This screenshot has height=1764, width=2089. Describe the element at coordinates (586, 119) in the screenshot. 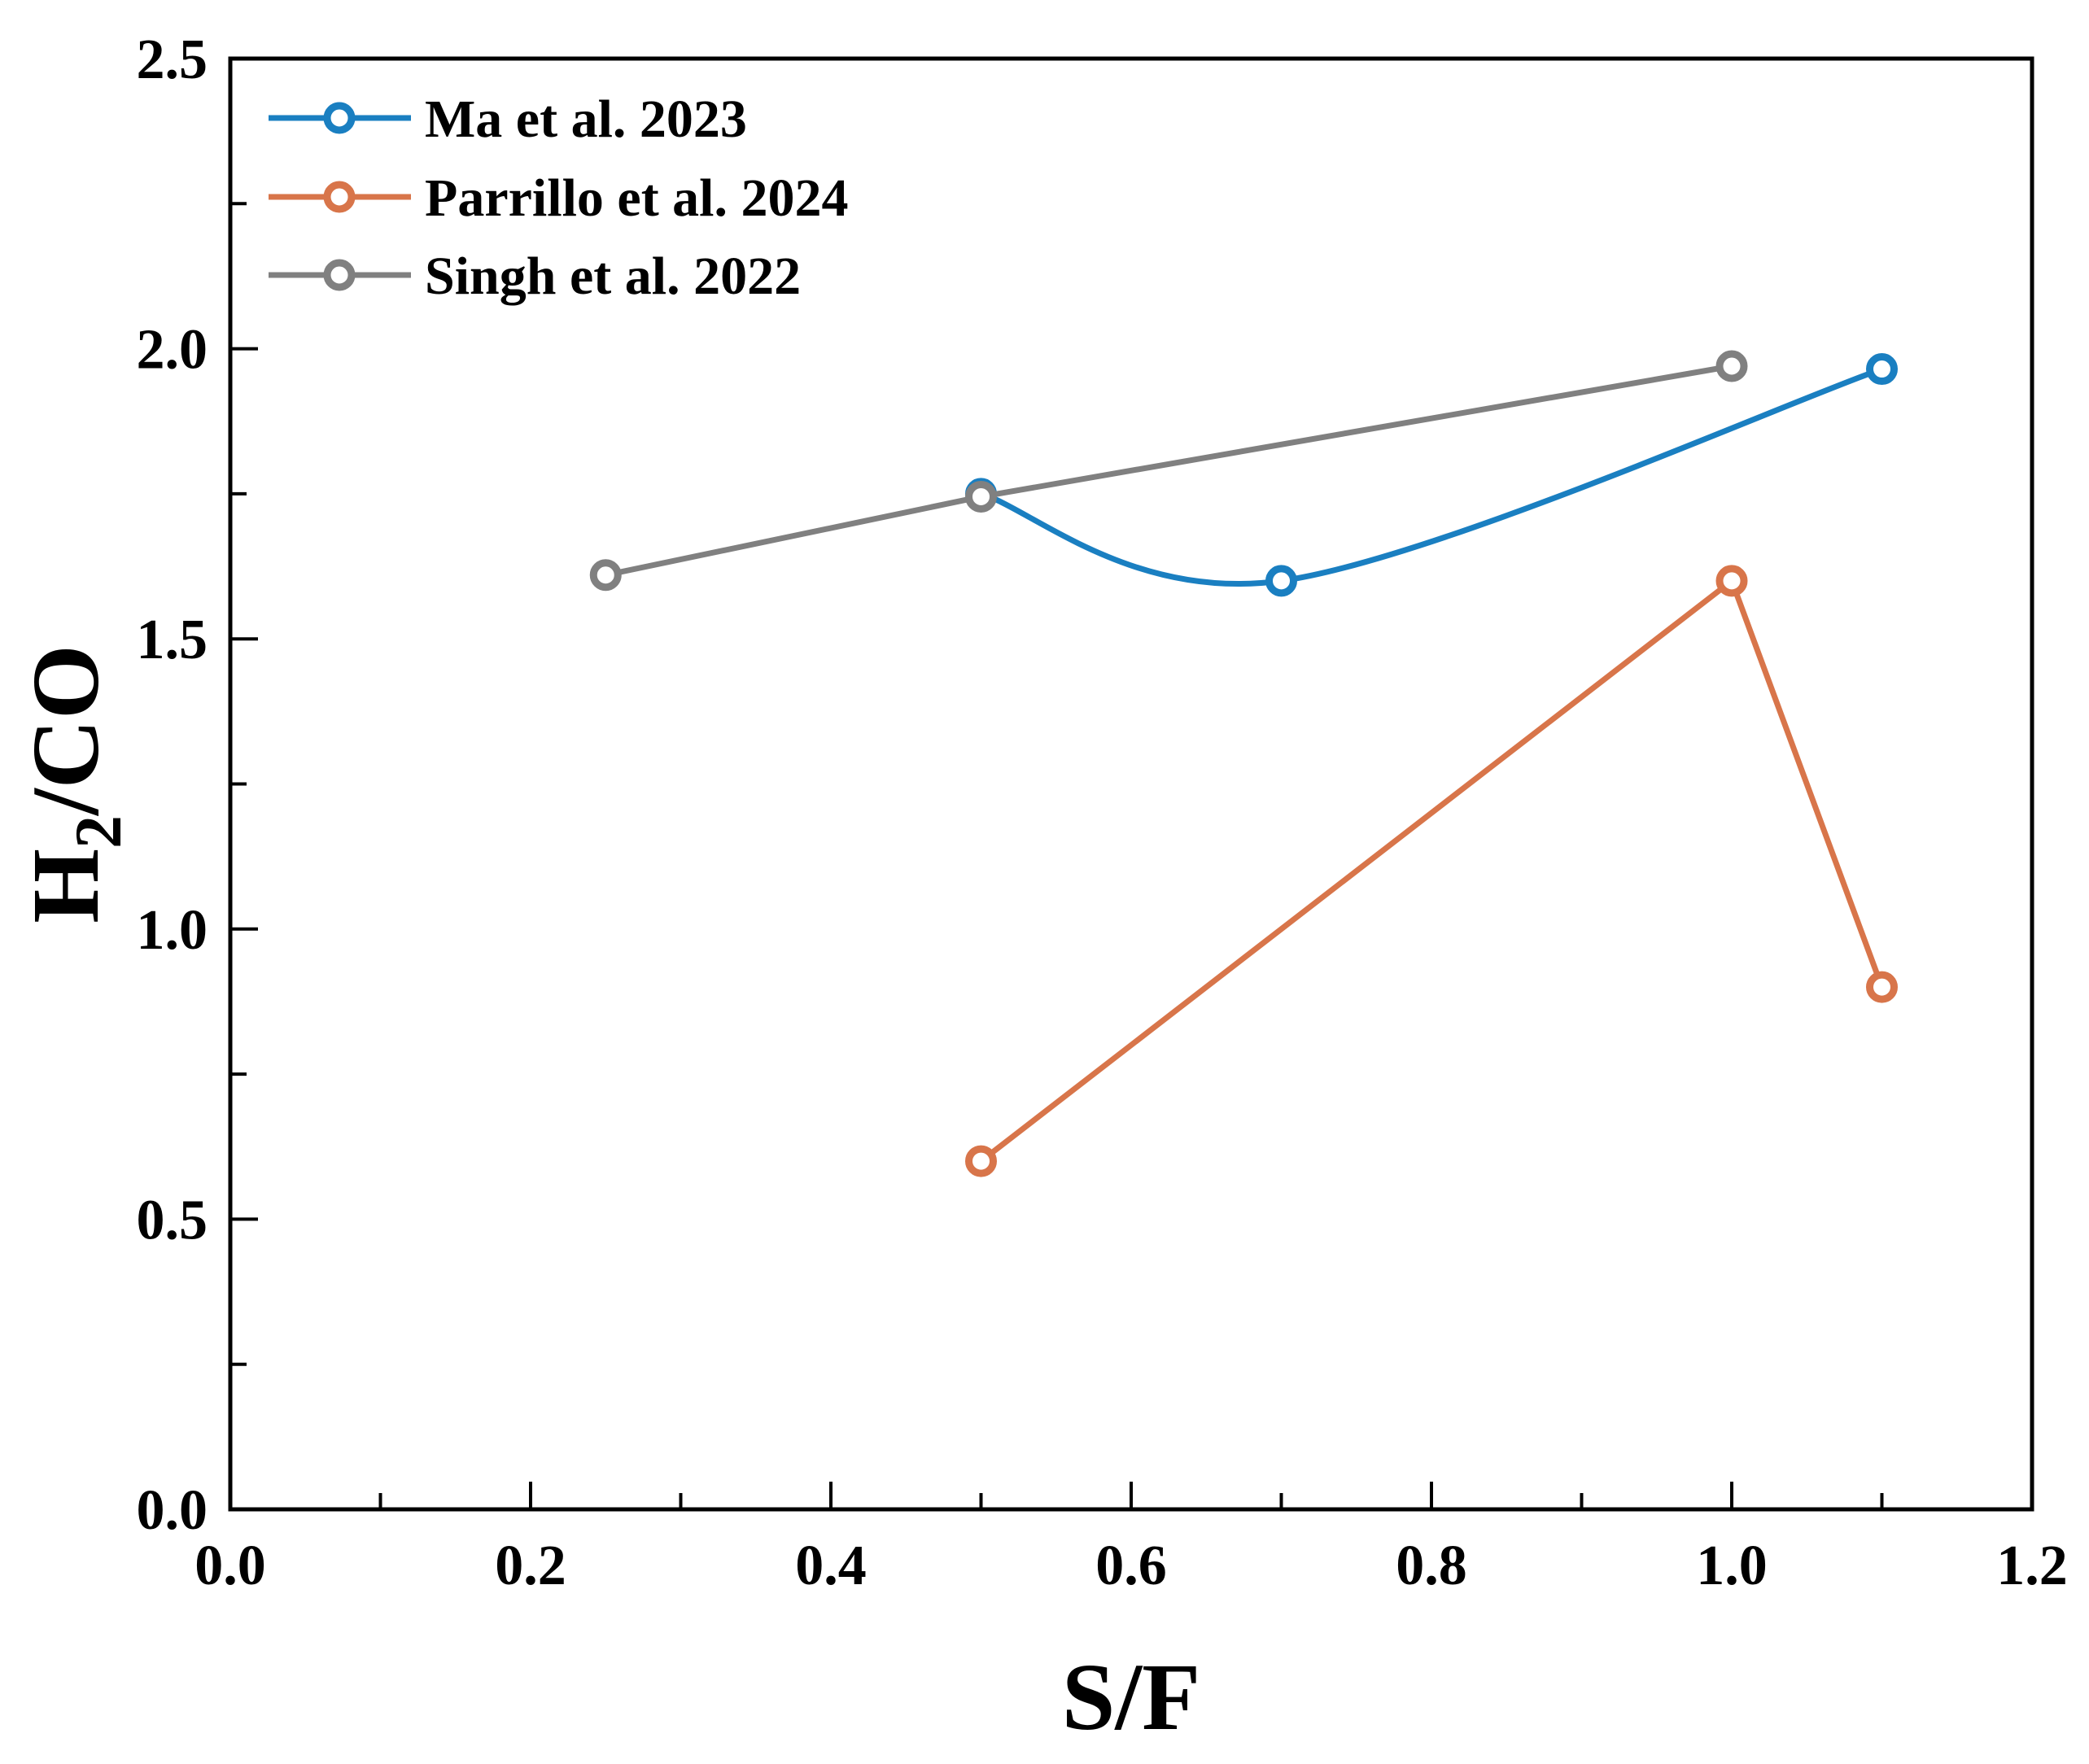

I see `legend-label: Ma et al. 2023` at that location.